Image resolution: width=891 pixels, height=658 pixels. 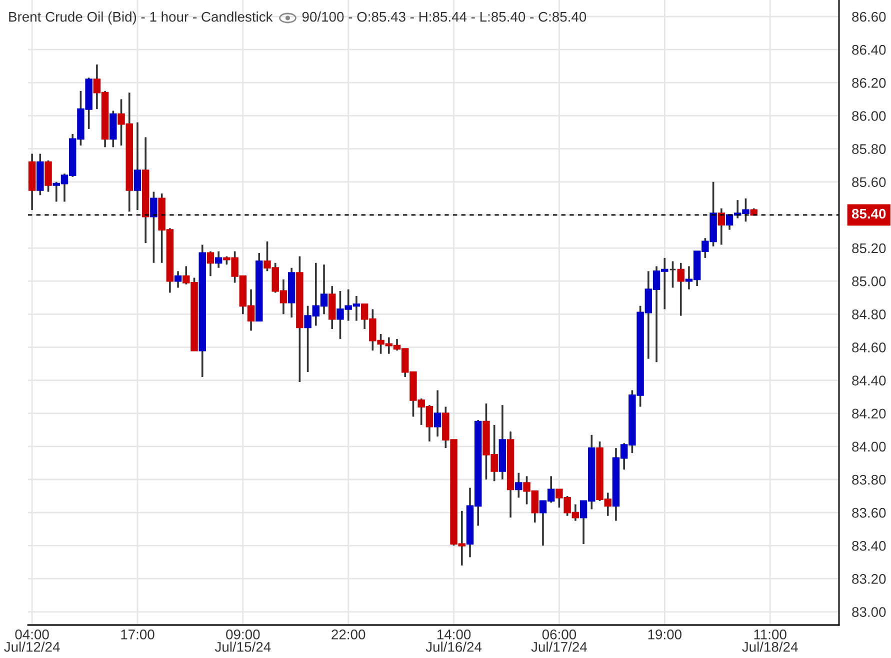 What do you see at coordinates (869, 314) in the screenshot?
I see `y-tick-label: 84.80` at bounding box center [869, 314].